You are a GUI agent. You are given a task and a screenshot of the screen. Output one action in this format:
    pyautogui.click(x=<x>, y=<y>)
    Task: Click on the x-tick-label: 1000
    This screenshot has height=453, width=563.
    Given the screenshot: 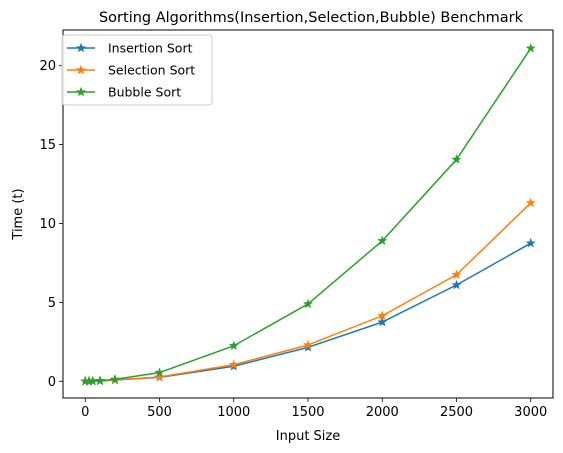 What is the action you would take?
    pyautogui.click(x=233, y=412)
    